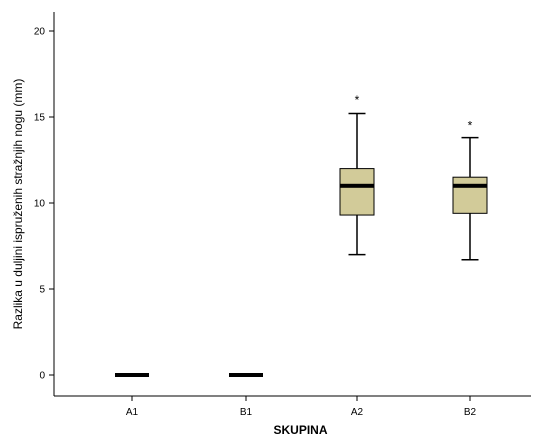 This screenshot has width=540, height=438. What do you see at coordinates (40, 32) in the screenshot?
I see `y-tick-label: 20` at bounding box center [40, 32].